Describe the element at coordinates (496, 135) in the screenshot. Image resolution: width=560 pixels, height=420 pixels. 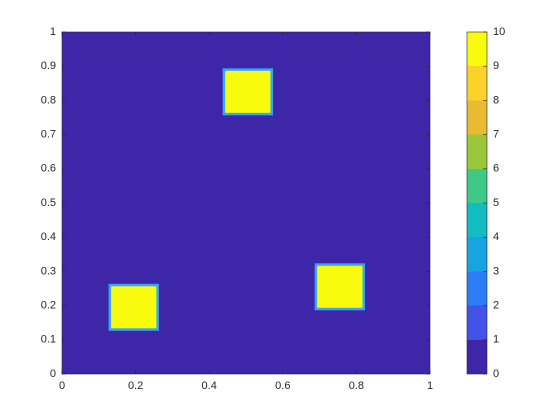
I see `colorbar-tick-label: 7` at that location.